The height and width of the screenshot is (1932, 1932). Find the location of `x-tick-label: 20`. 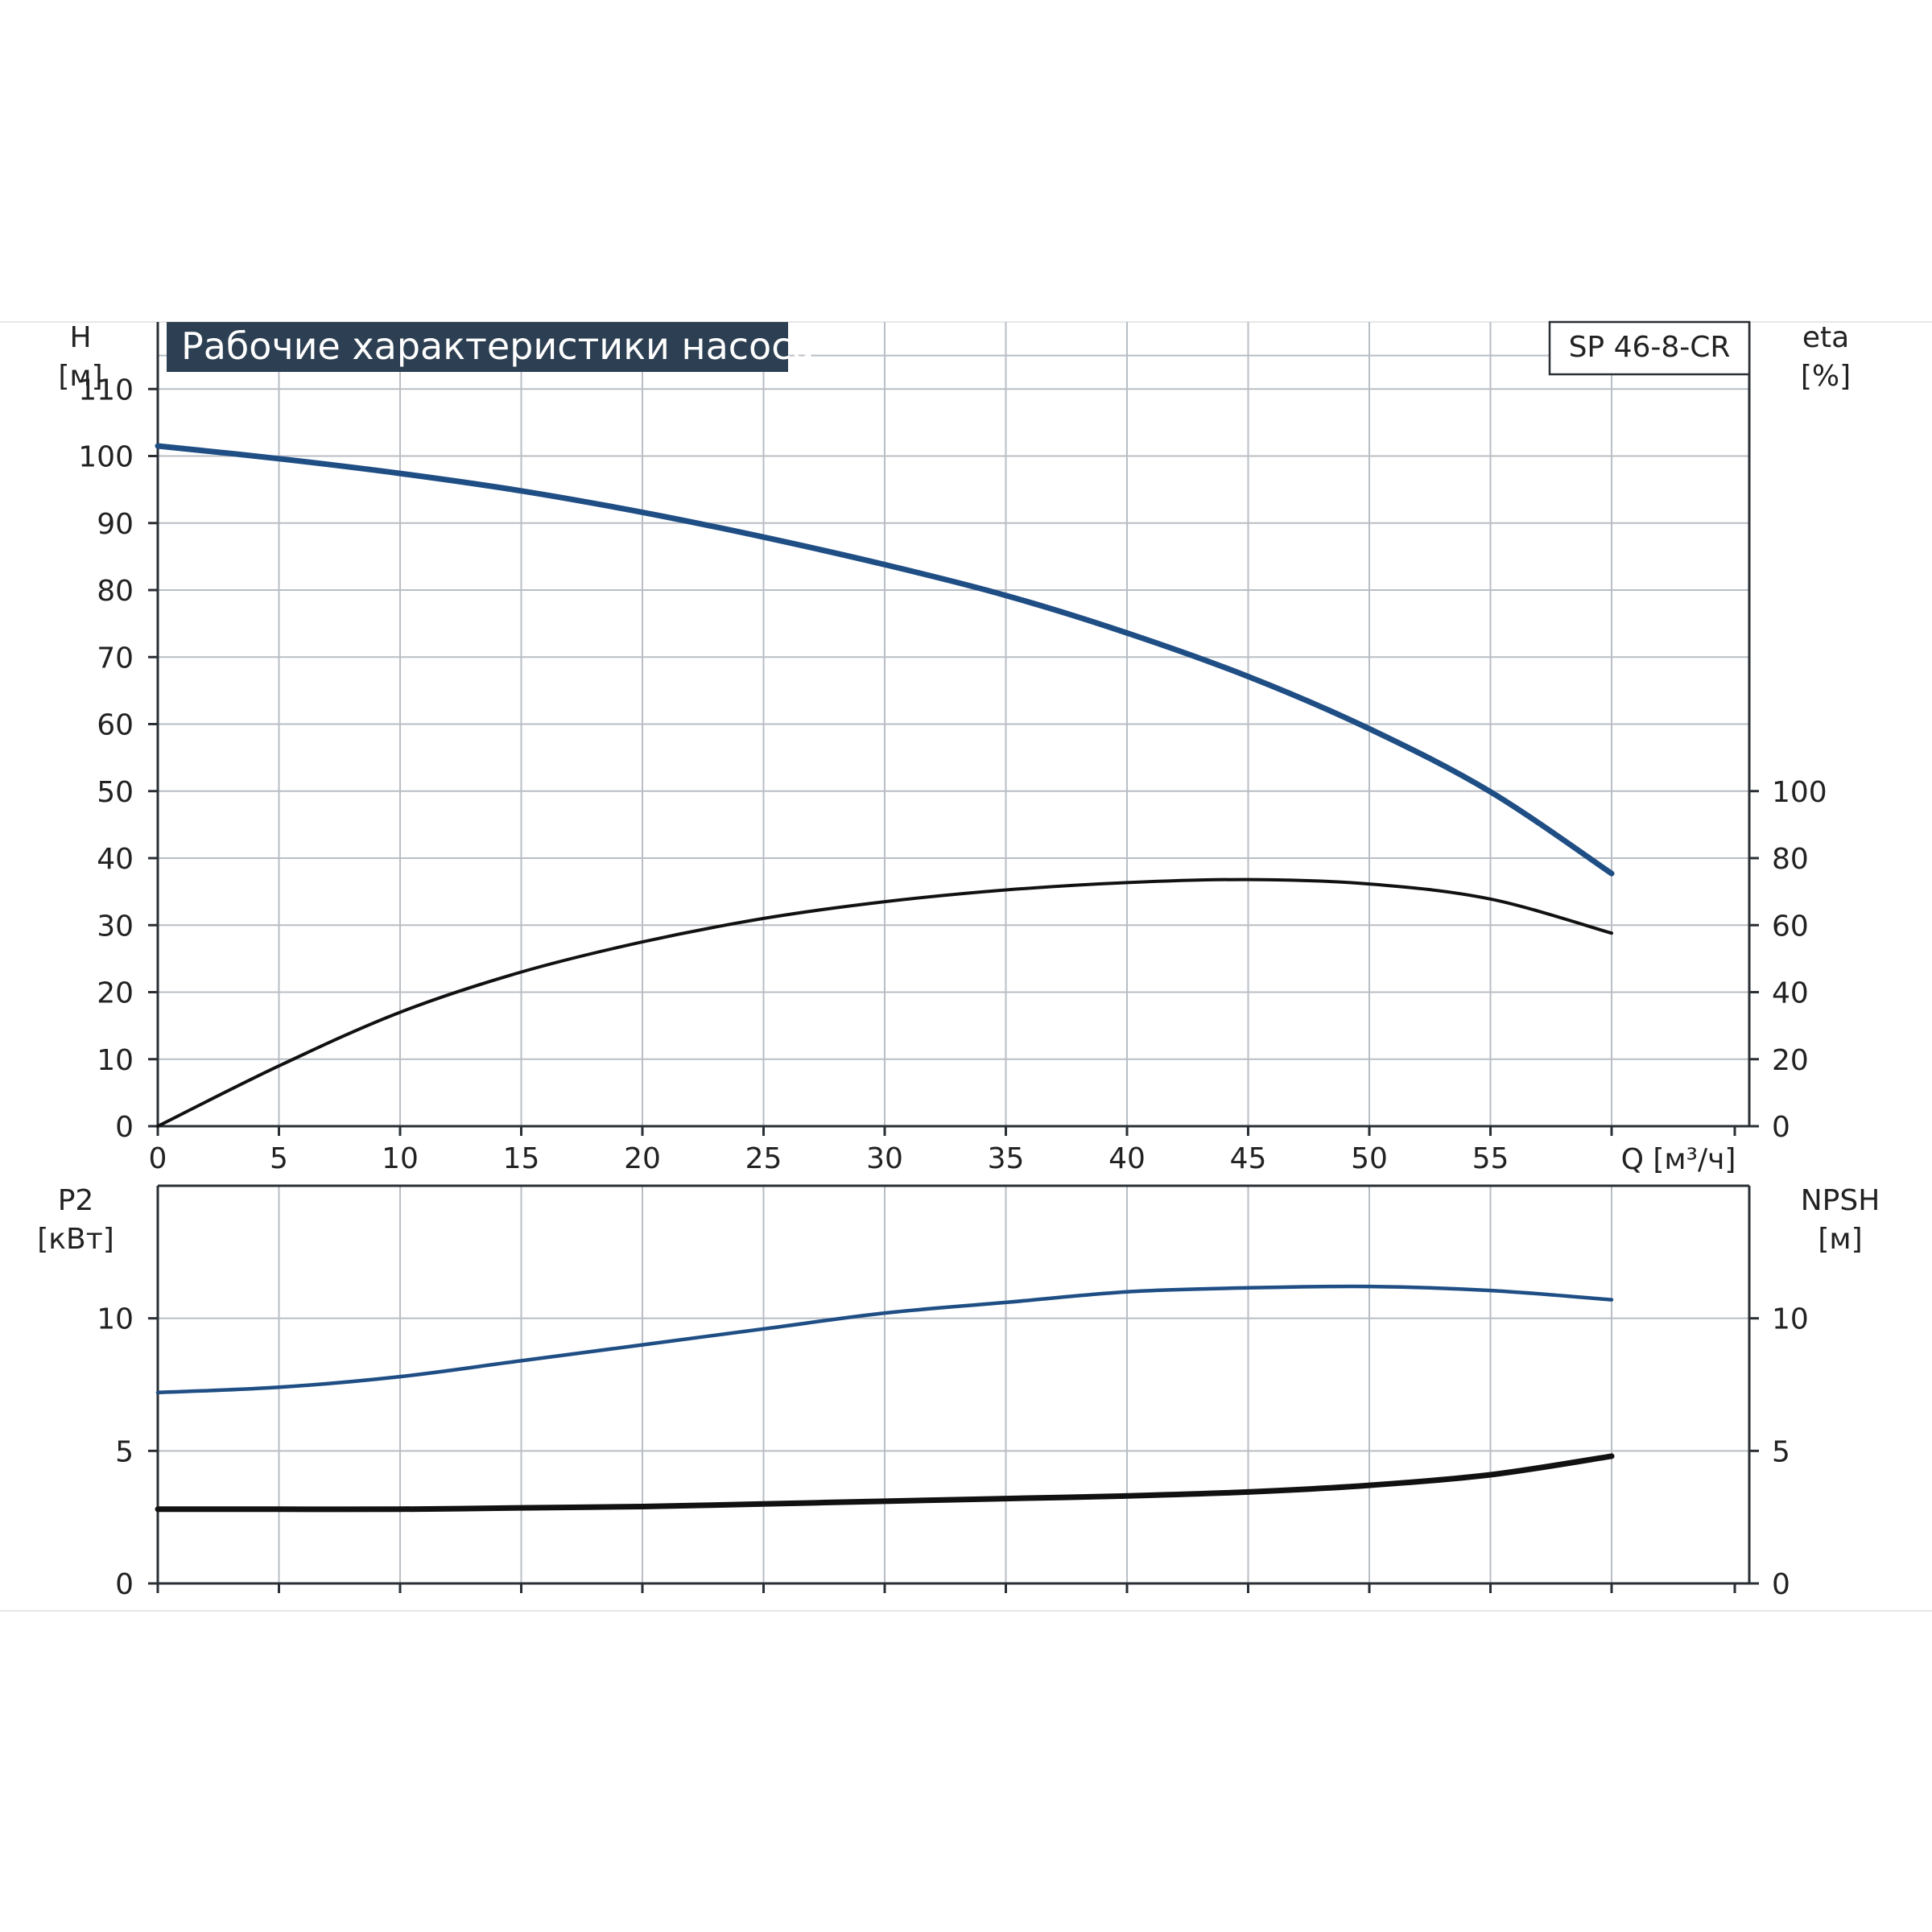

x-tick-label: 20 is located at coordinates (642, 1158).